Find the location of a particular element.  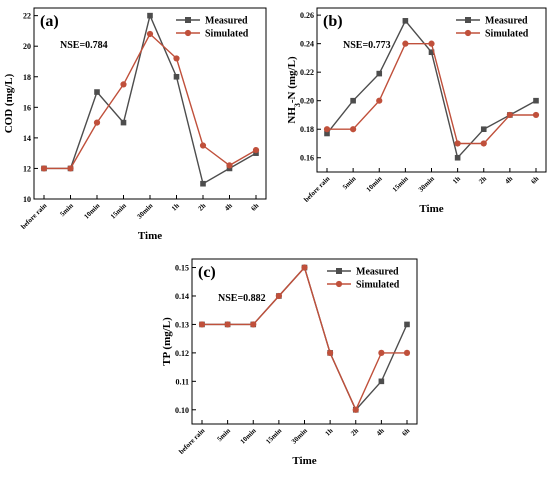

panel-label: (c) is located at coordinates (207, 272).